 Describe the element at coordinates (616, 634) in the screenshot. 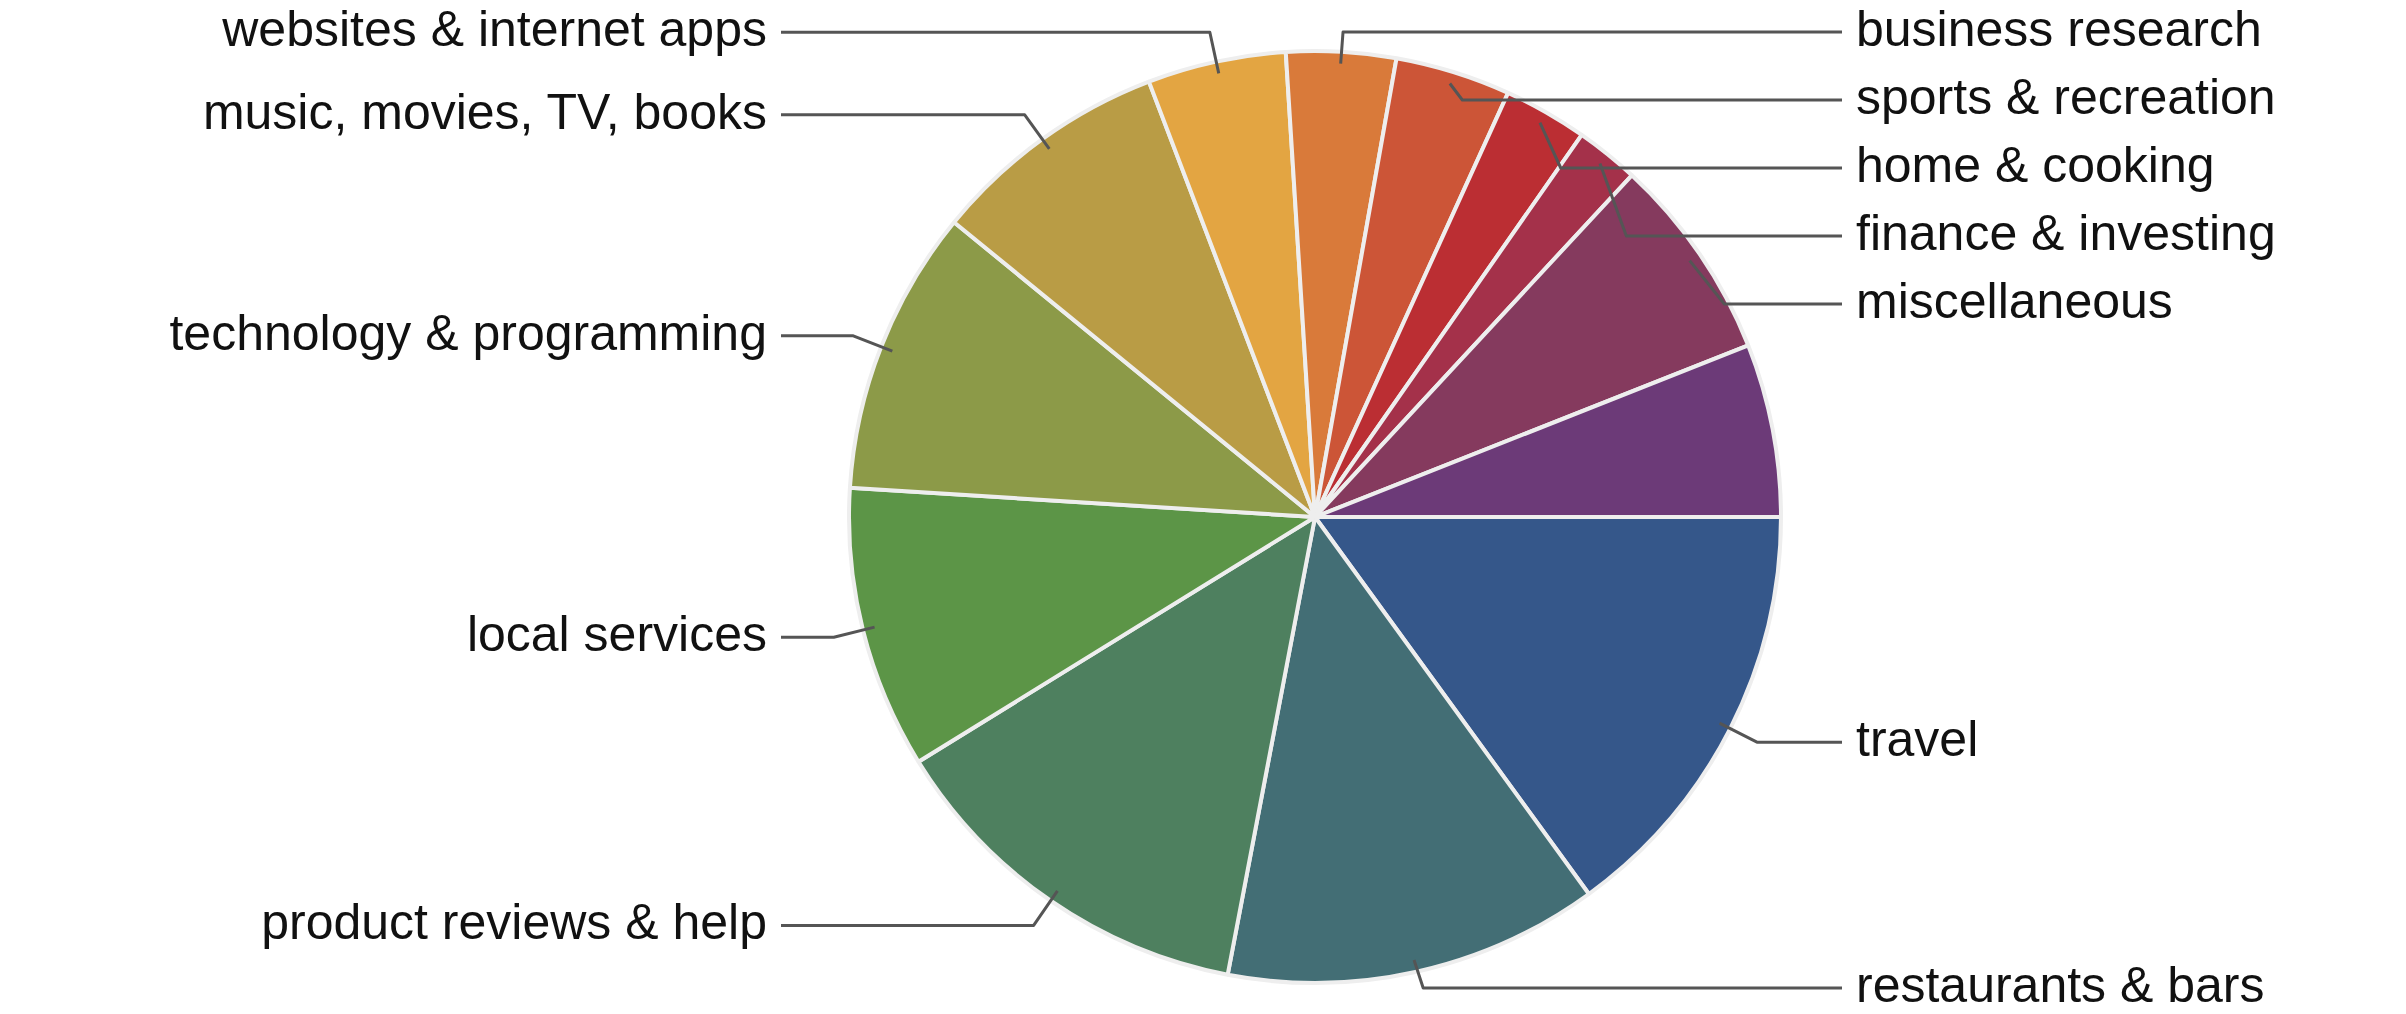

I see `slice-label: local services` at that location.